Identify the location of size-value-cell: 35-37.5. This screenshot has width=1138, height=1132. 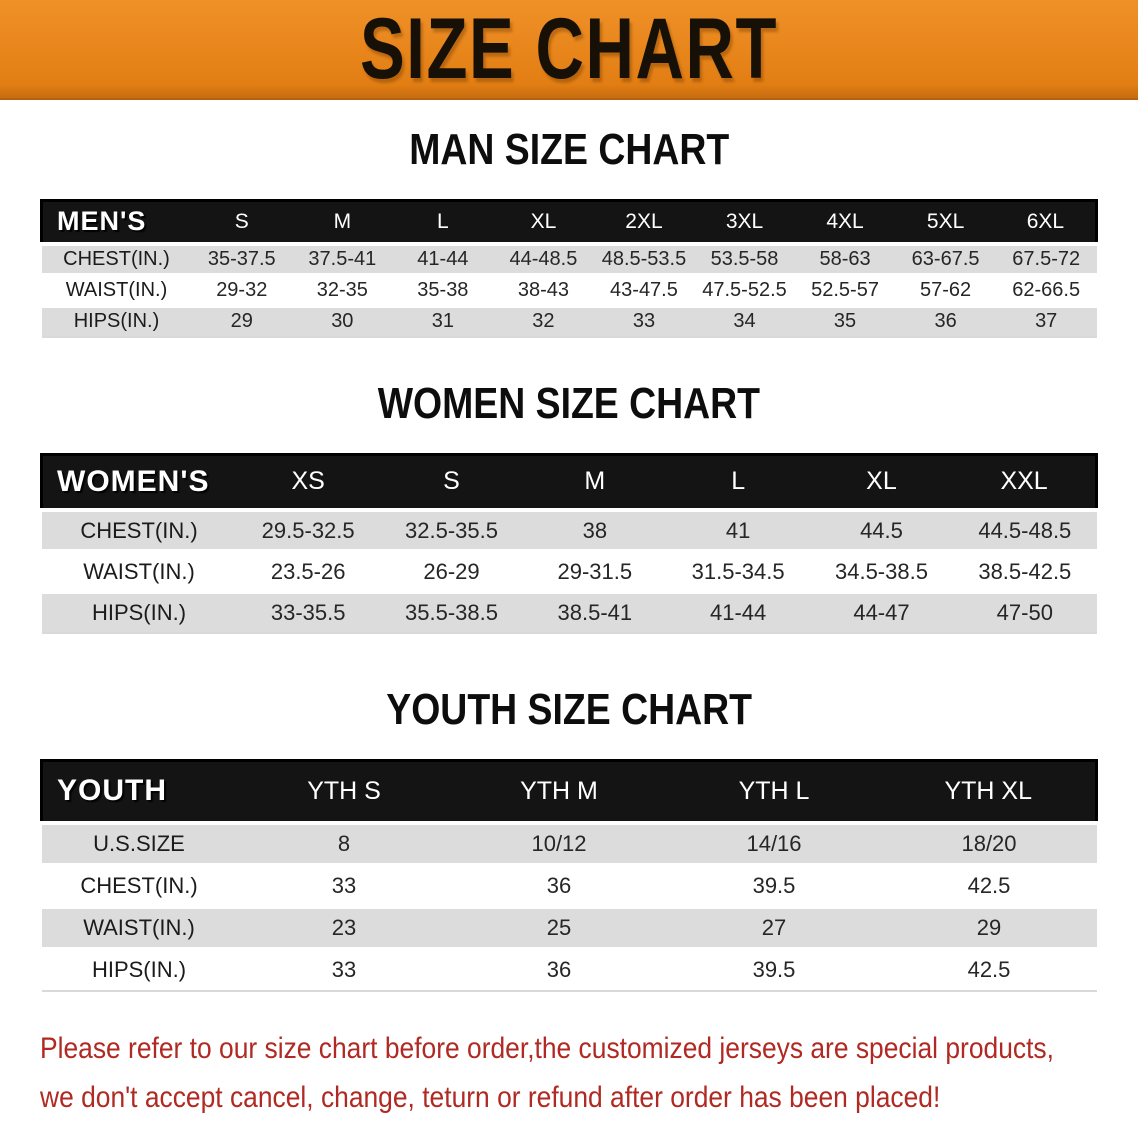
(242, 258).